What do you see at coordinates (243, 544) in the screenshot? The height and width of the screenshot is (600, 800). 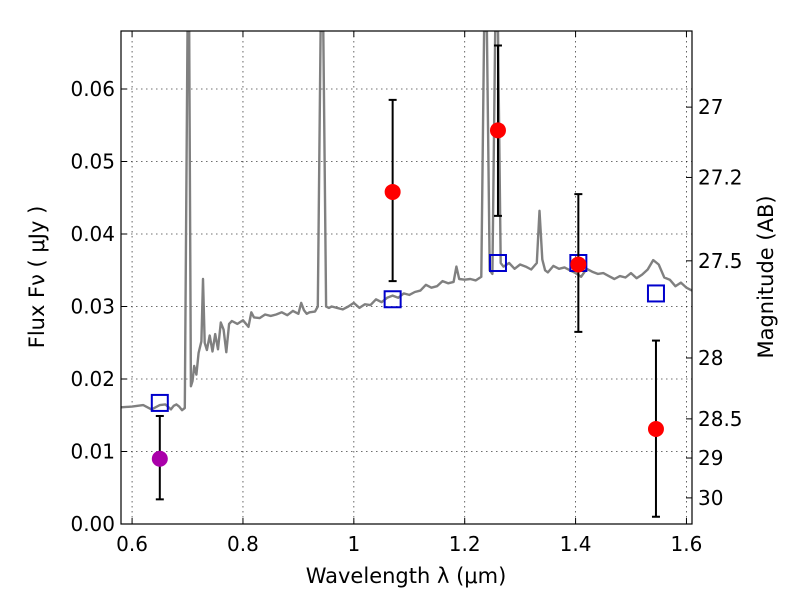 I see `x-tick-label: 0.8` at bounding box center [243, 544].